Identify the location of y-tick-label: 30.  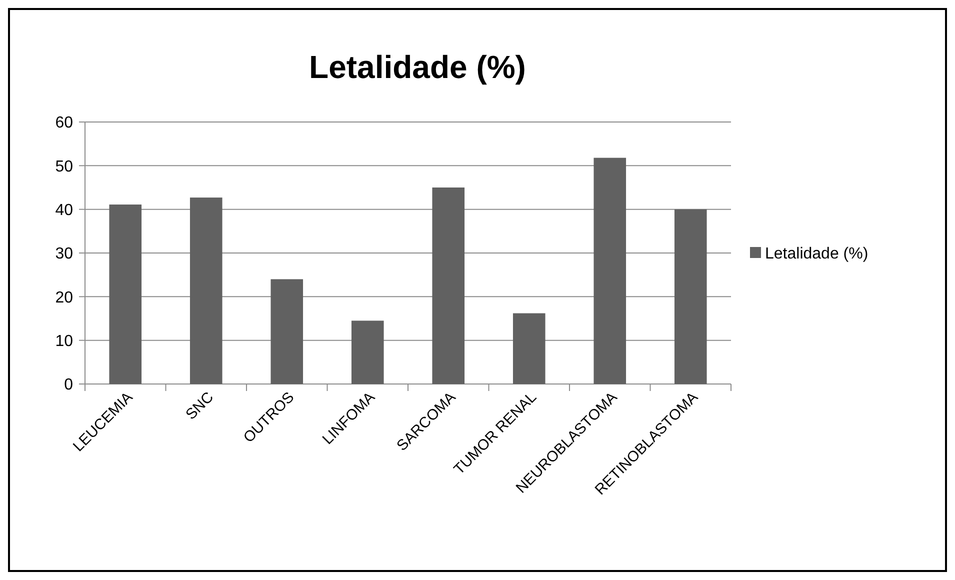
(64, 254).